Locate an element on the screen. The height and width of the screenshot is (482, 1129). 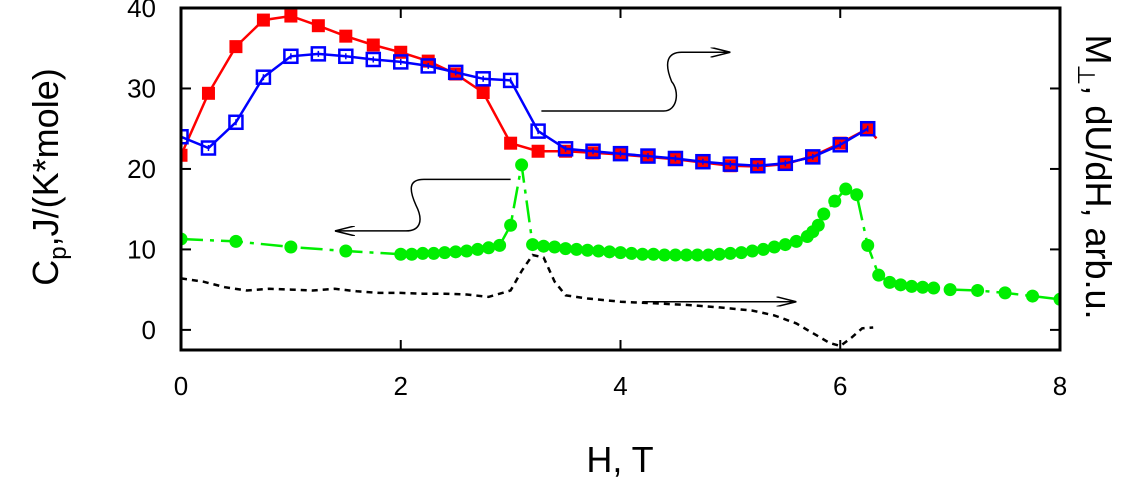
y-axis-label: Cp,J/(K*mole) is located at coordinates (48, 176).